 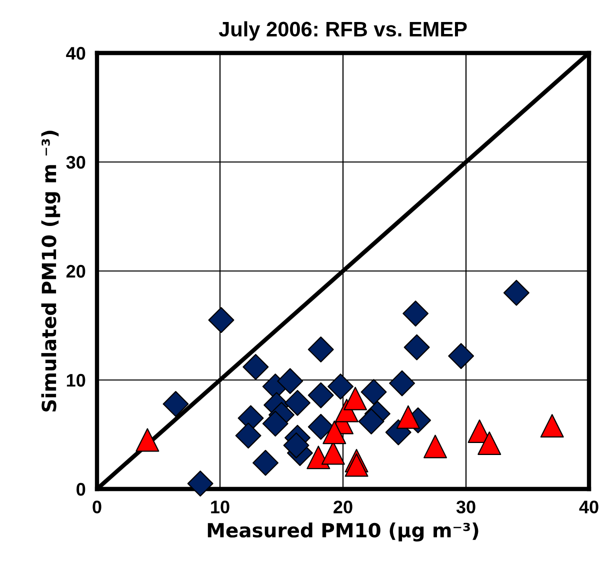 What do you see at coordinates (342, 31) in the screenshot?
I see `chart-title: July 2006: RFB vs. EMEP` at bounding box center [342, 31].